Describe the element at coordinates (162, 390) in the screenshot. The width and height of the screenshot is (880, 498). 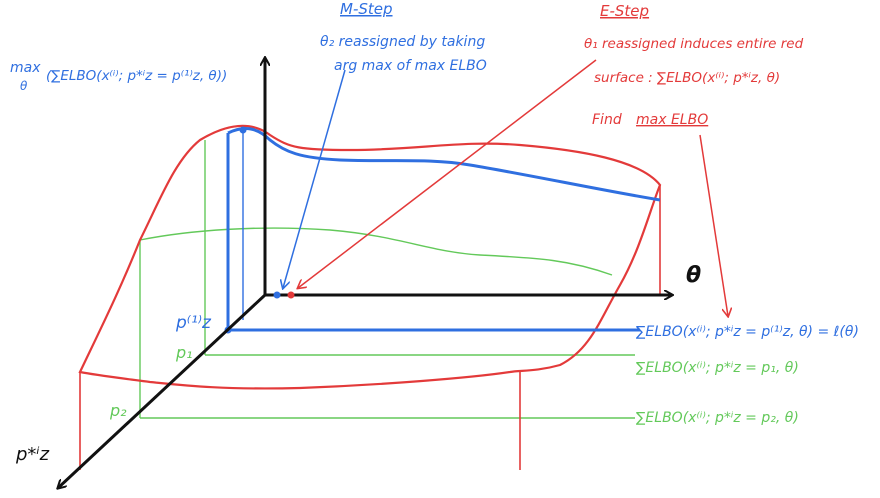
I see `pz-axis` at that location.